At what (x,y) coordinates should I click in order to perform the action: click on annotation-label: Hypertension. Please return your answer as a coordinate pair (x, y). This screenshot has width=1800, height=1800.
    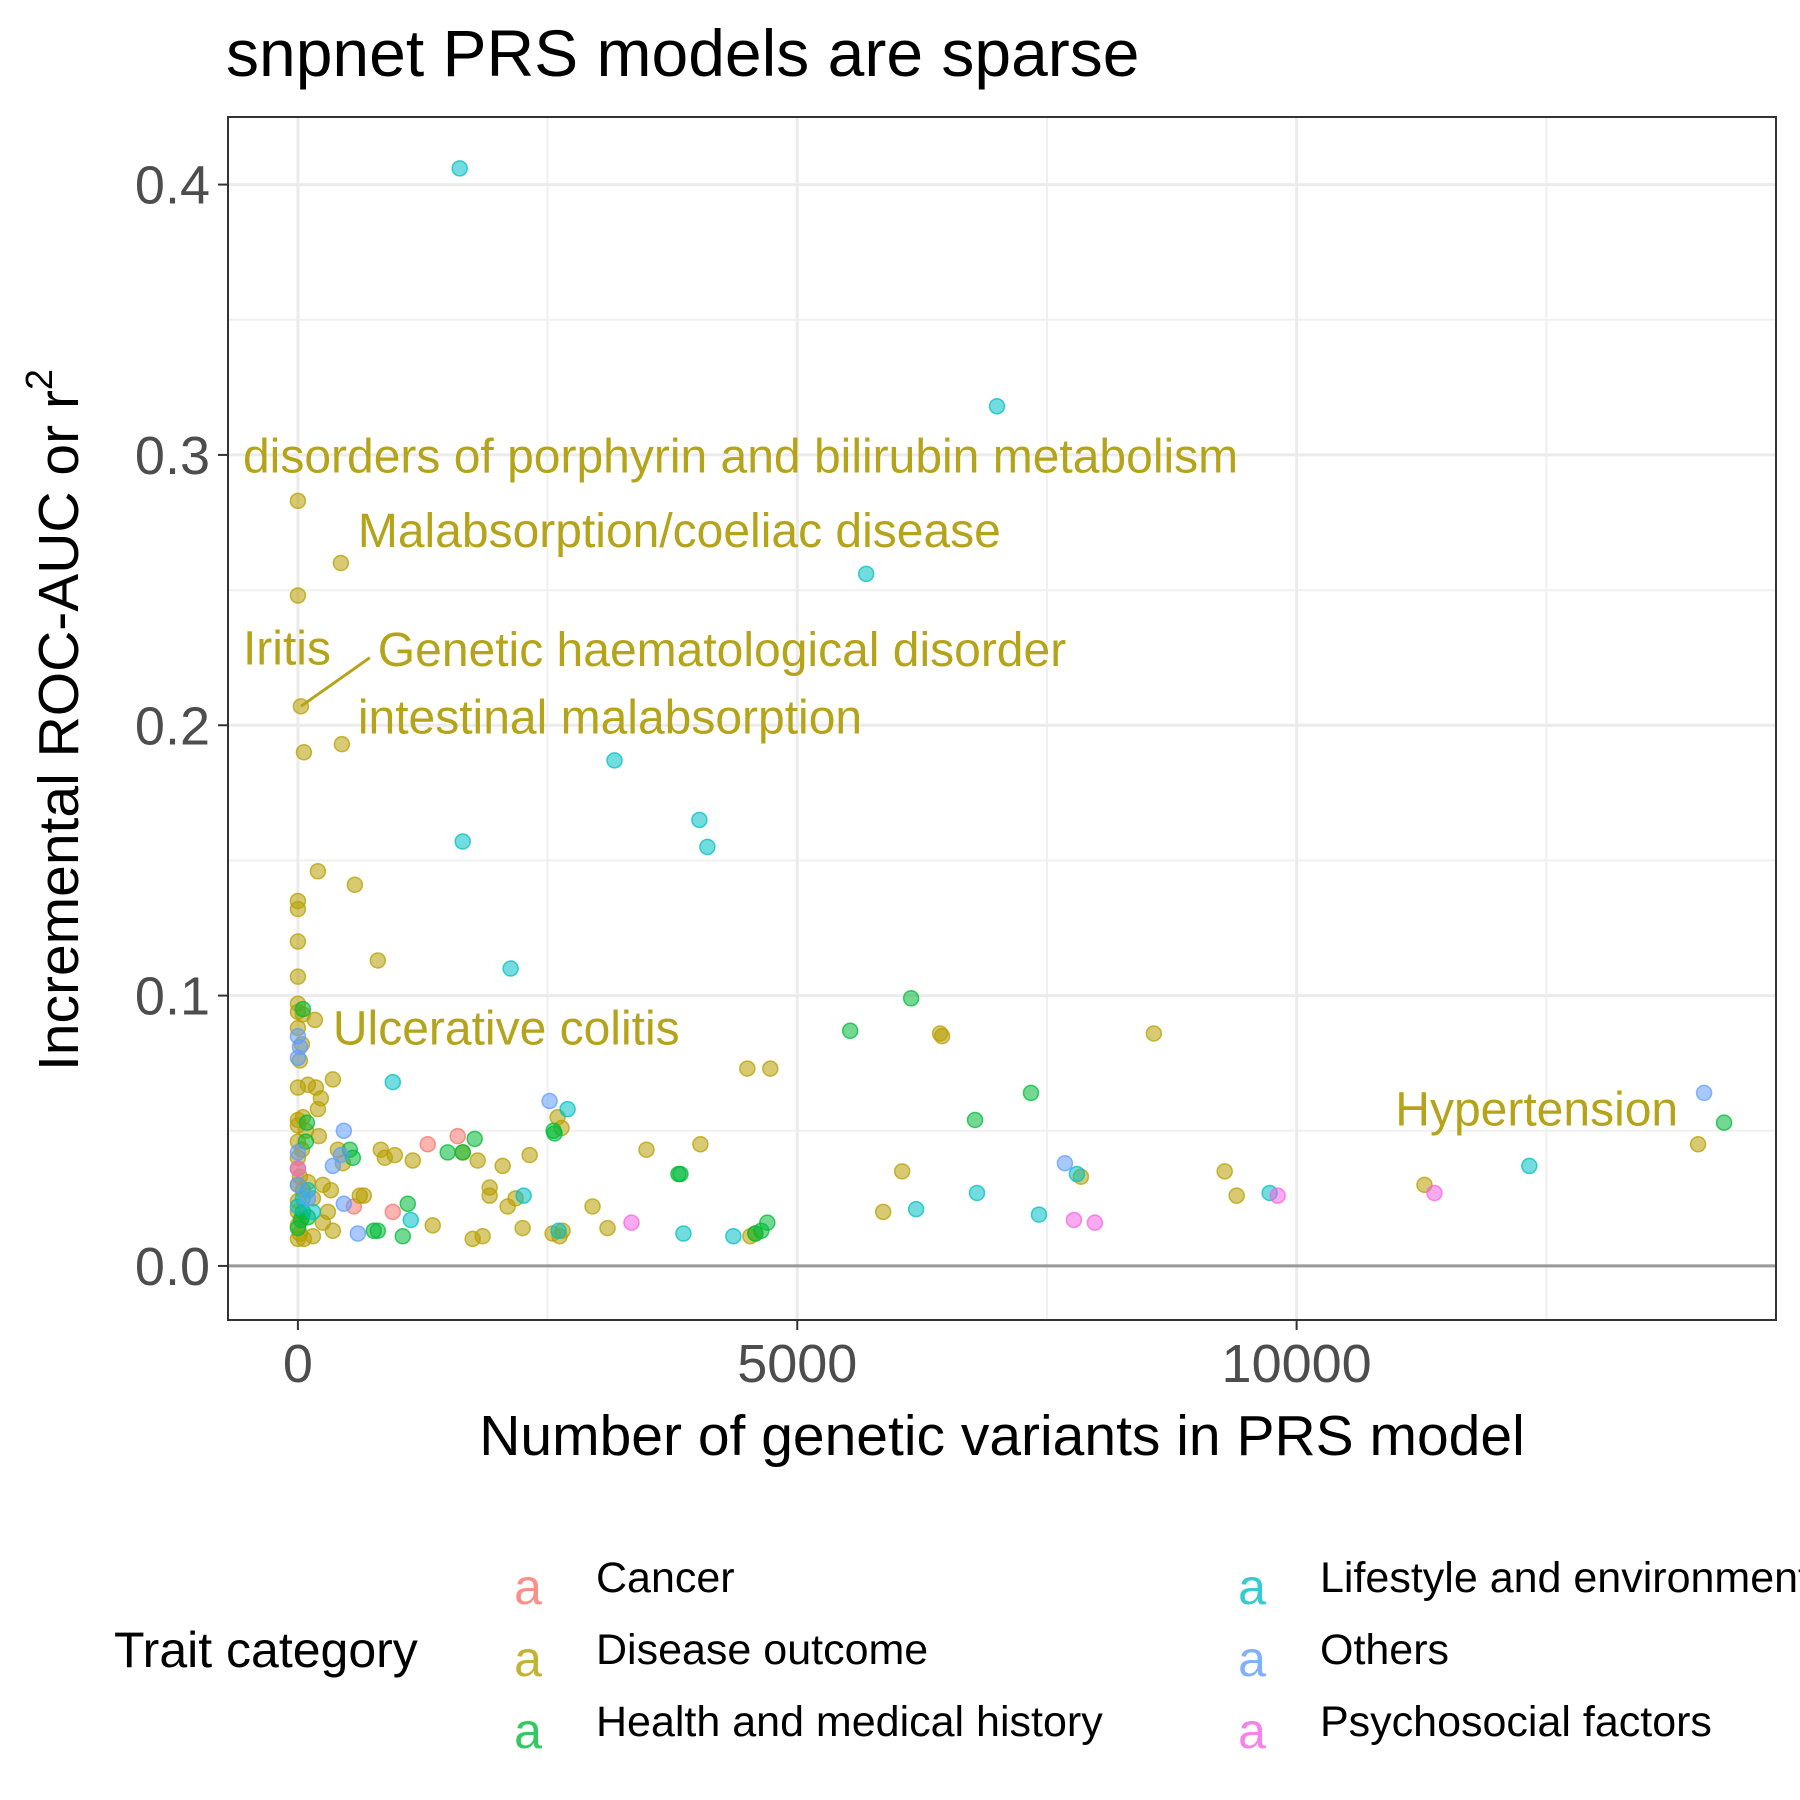
    Looking at the image, I should click on (1536, 1109).